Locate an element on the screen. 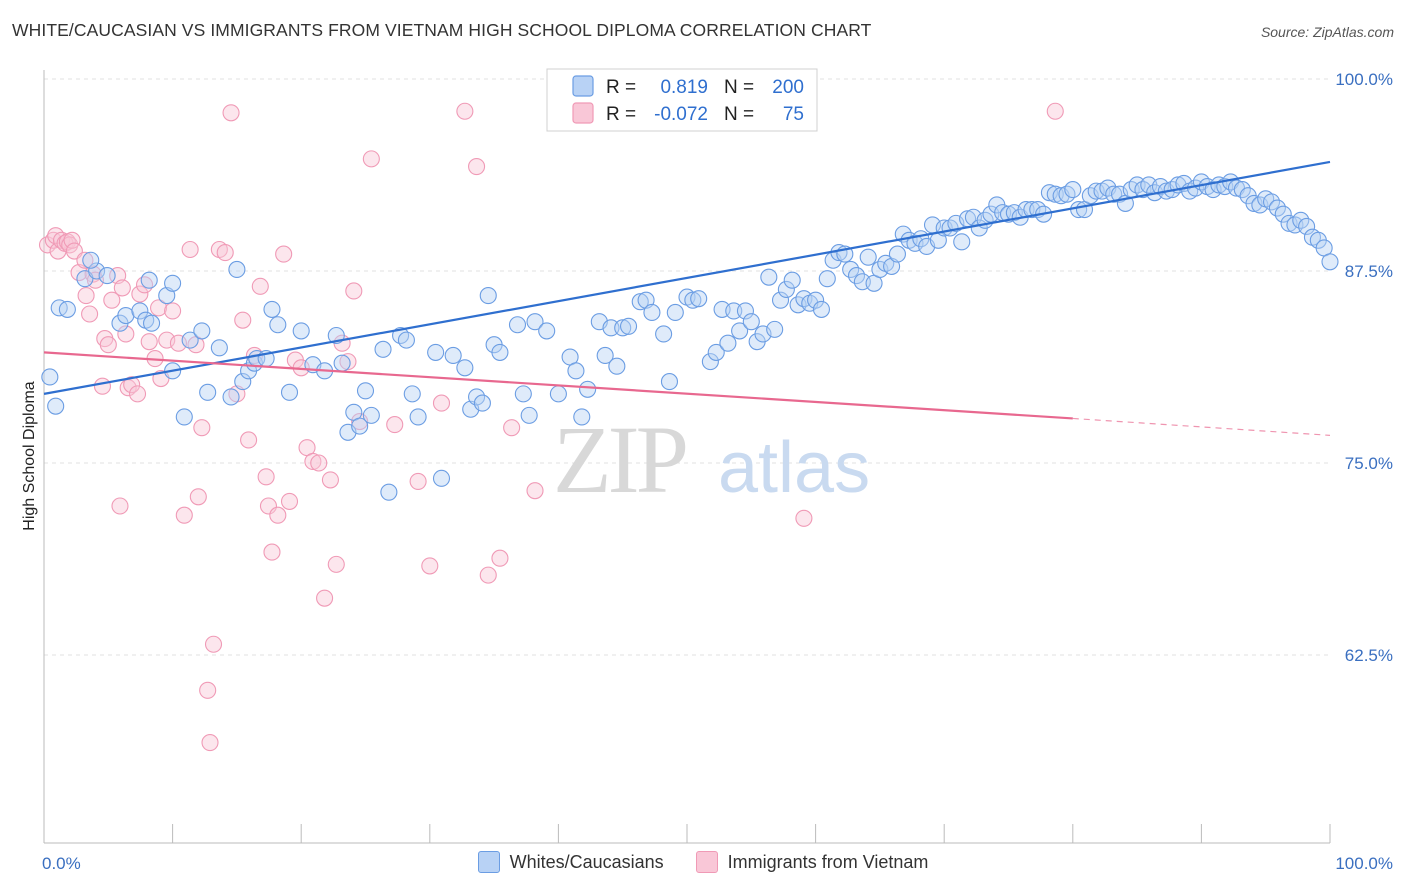  watermark-zip: ZIP is located at coordinates (619, 459).